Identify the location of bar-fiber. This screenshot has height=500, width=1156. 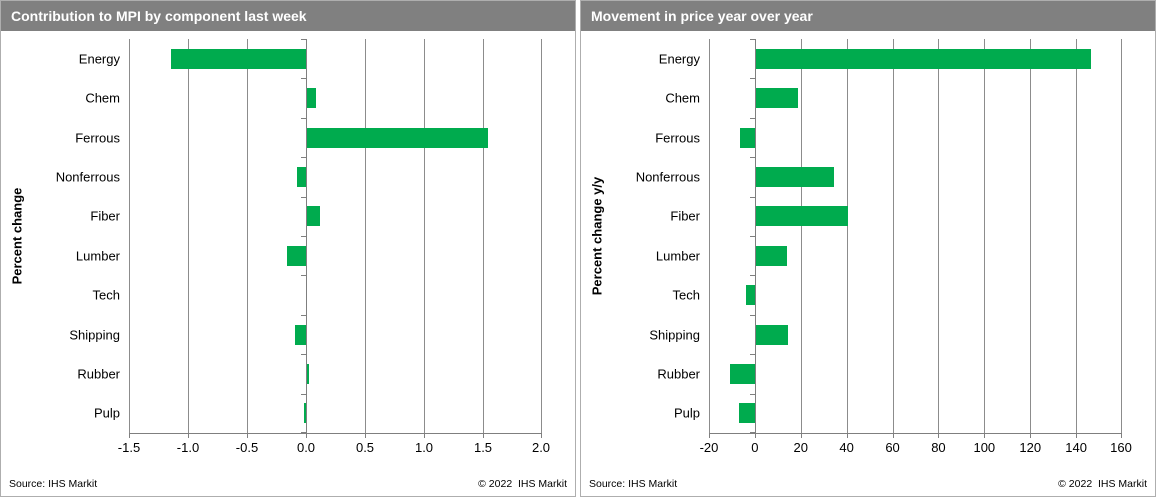
(313, 216).